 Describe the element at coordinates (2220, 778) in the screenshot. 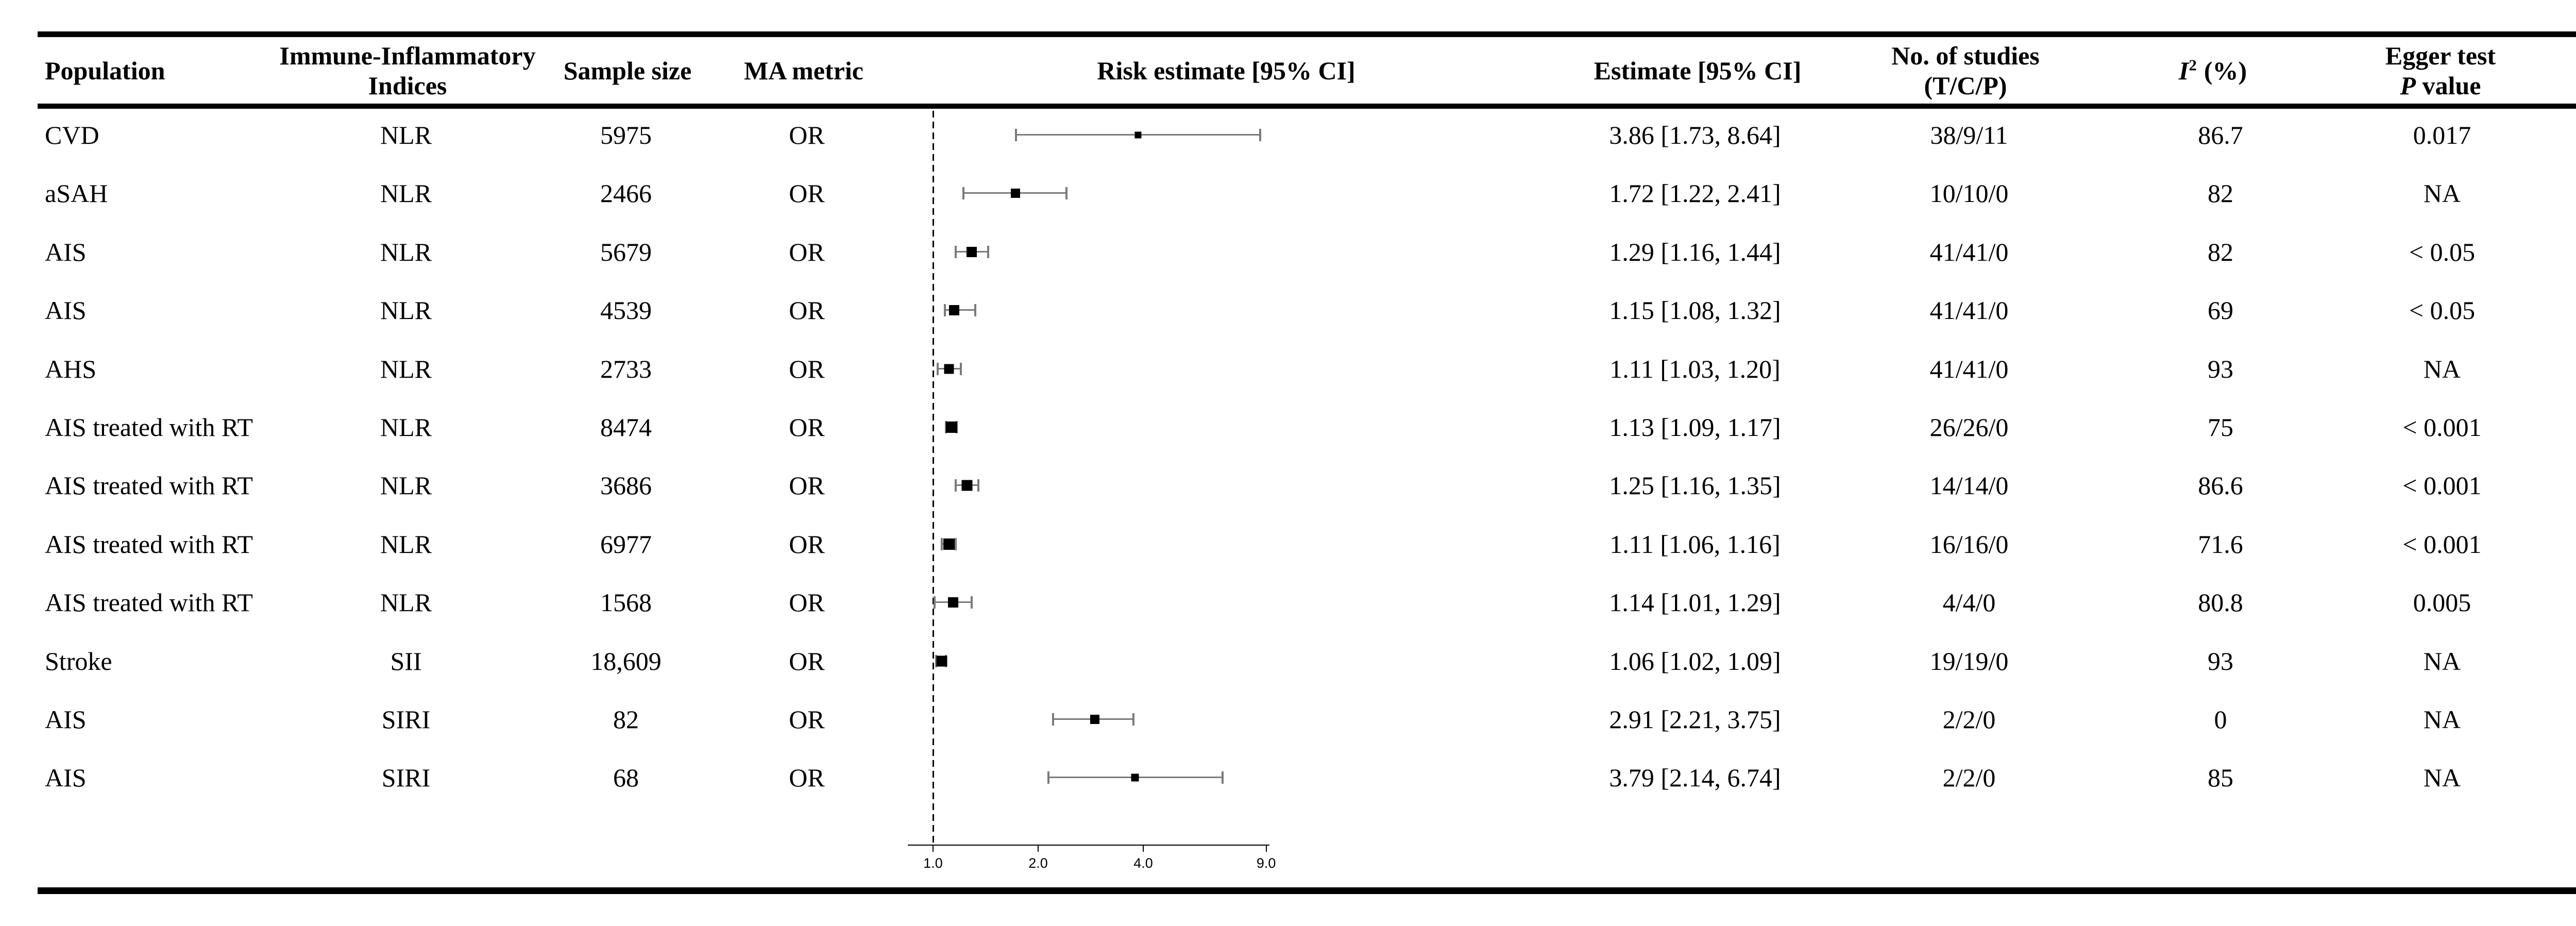

I see `i-squared-cell: 85` at that location.